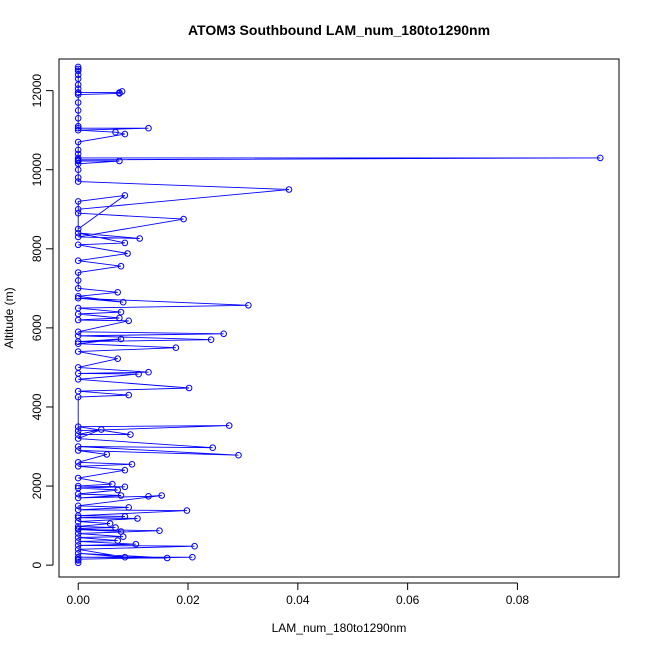  What do you see at coordinates (37, 406) in the screenshot?
I see `y-tick-label: 4000` at bounding box center [37, 406].